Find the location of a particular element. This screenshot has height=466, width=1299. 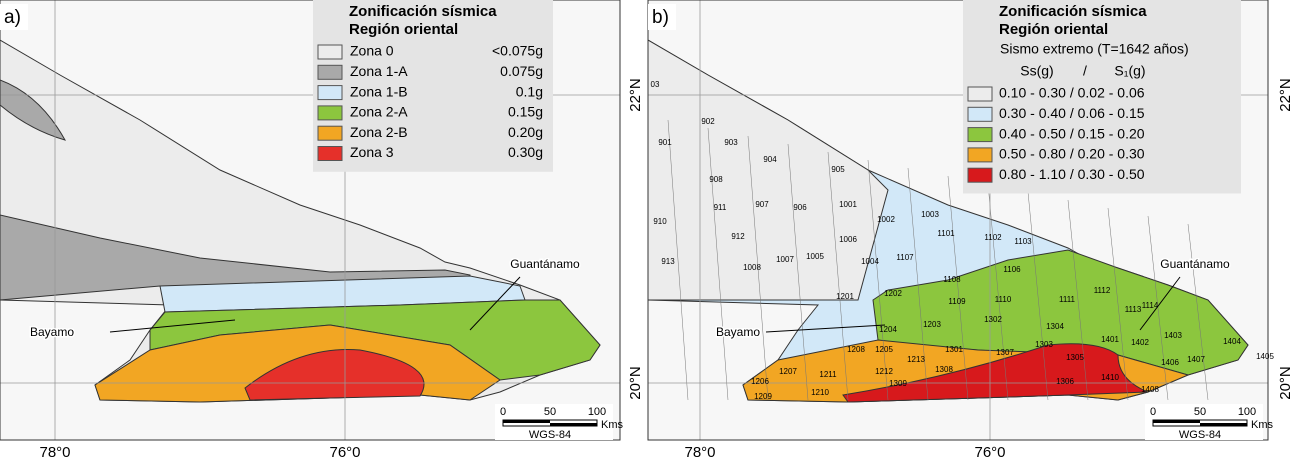

municipality-code: 1005 is located at coordinates (815, 256).